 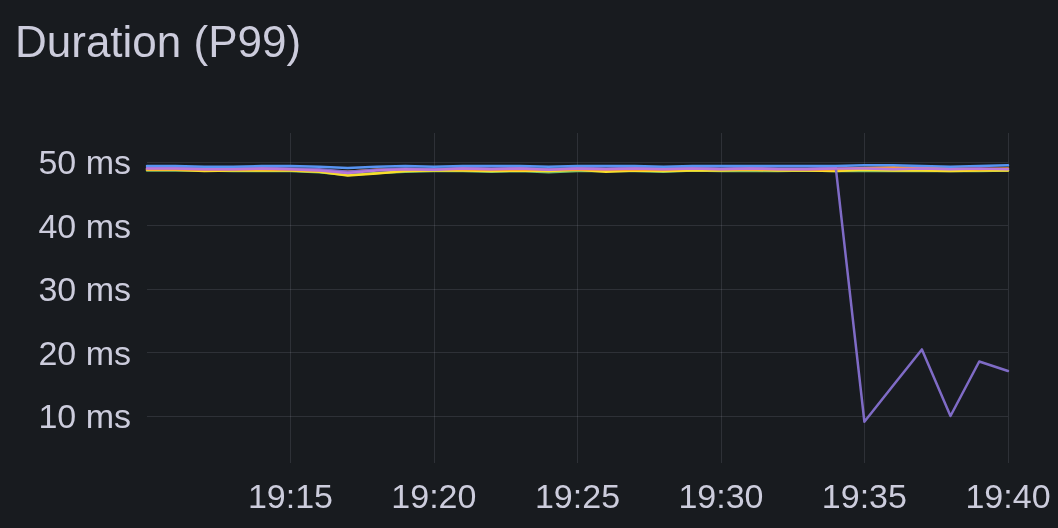 What do you see at coordinates (577, 496) in the screenshot?
I see `x-tick-label: 19:25` at bounding box center [577, 496].